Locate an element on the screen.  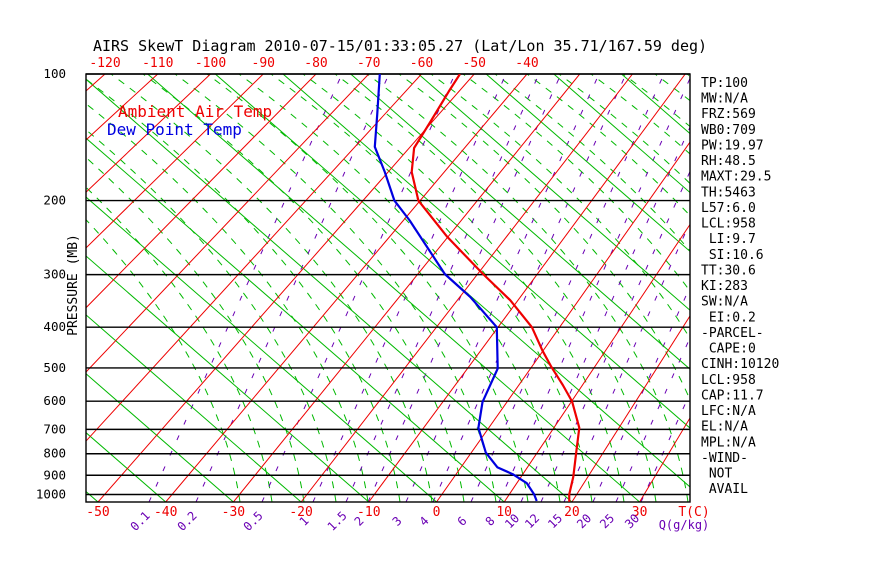
stat-line: RH:48.5 is located at coordinates (728, 161).